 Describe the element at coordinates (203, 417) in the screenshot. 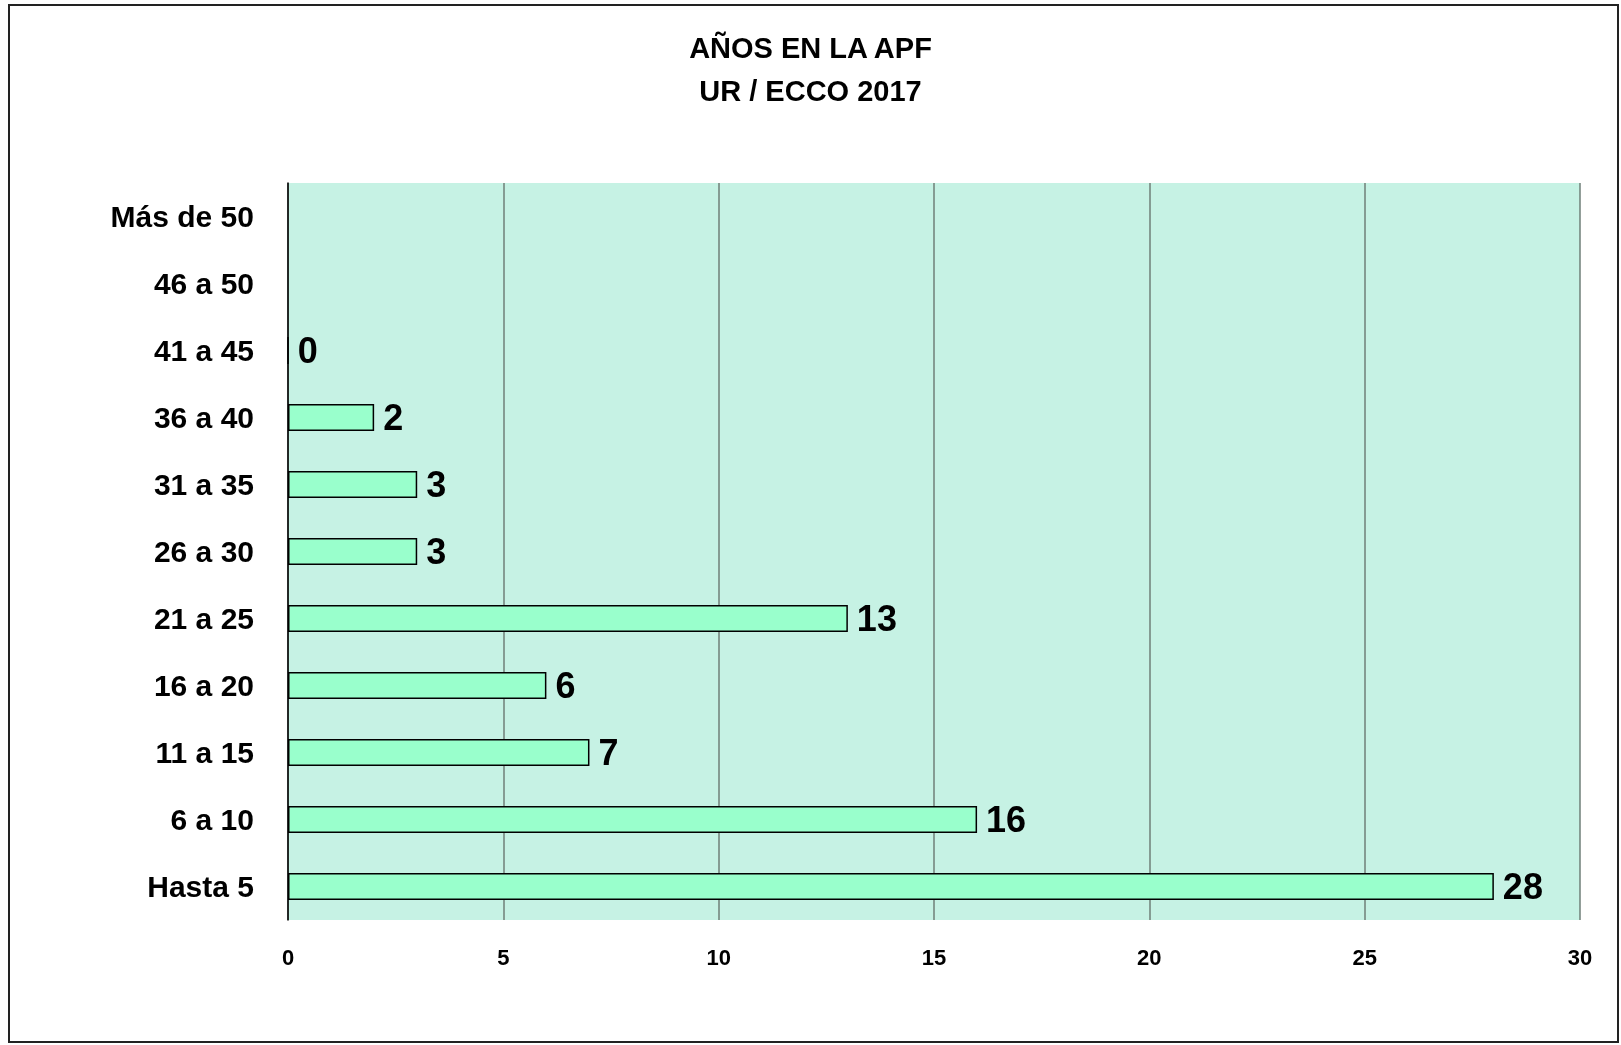

I see `y-tick-label: 36 a 40` at that location.